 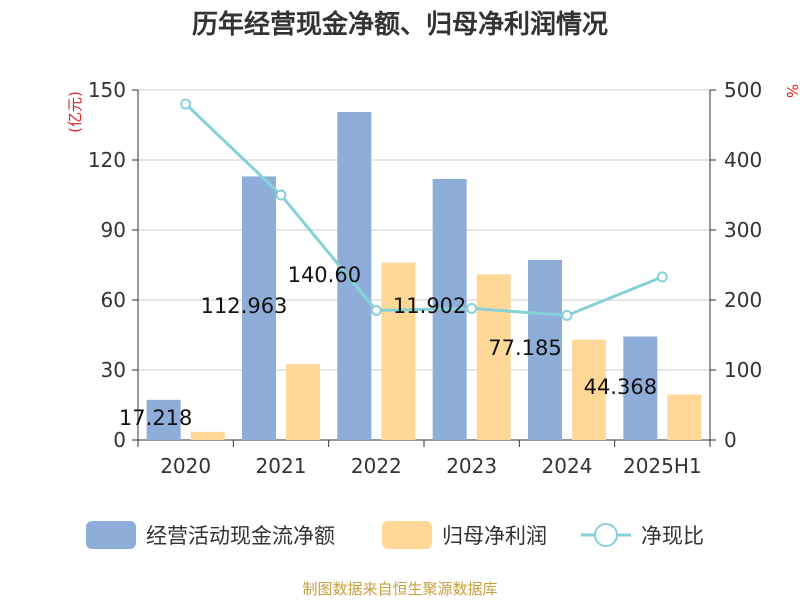 I want to click on left-axis-unit: (亿元), so click(x=75, y=112).